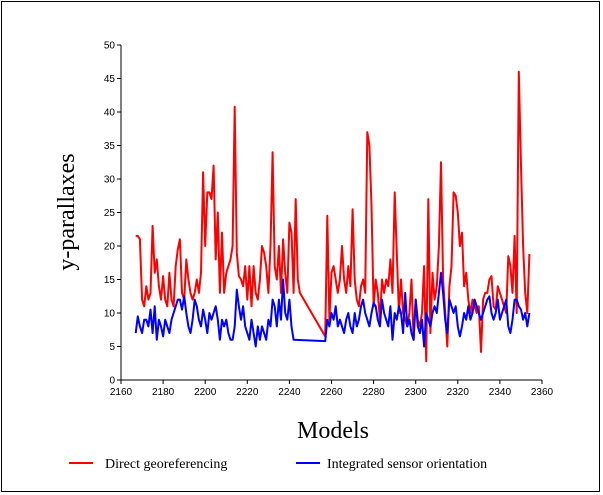  What do you see at coordinates (247, 392) in the screenshot?
I see `x-tick-label: 2220` at bounding box center [247, 392].